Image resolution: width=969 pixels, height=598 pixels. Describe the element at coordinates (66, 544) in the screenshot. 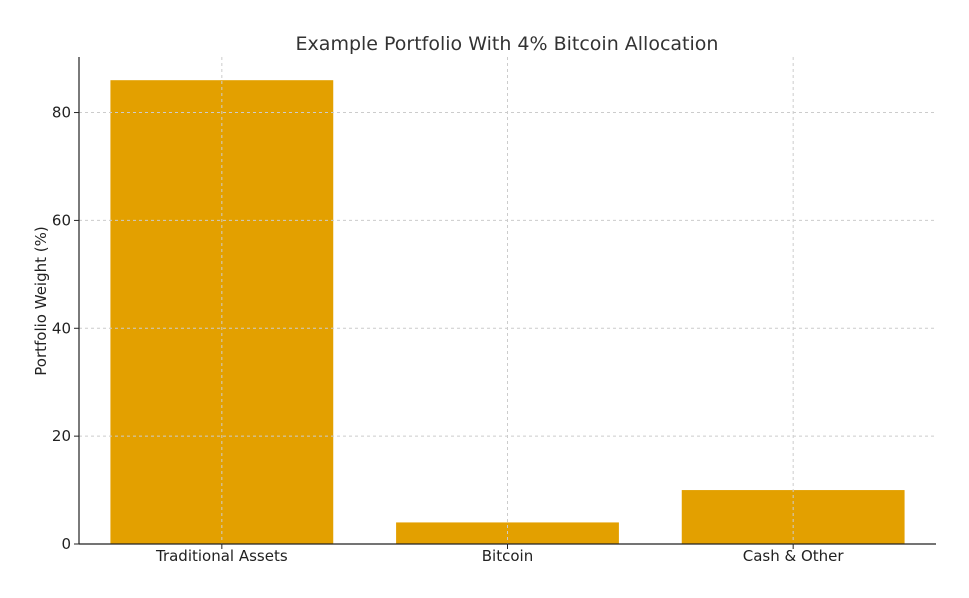

I see `y-tick-label: 0` at that location.